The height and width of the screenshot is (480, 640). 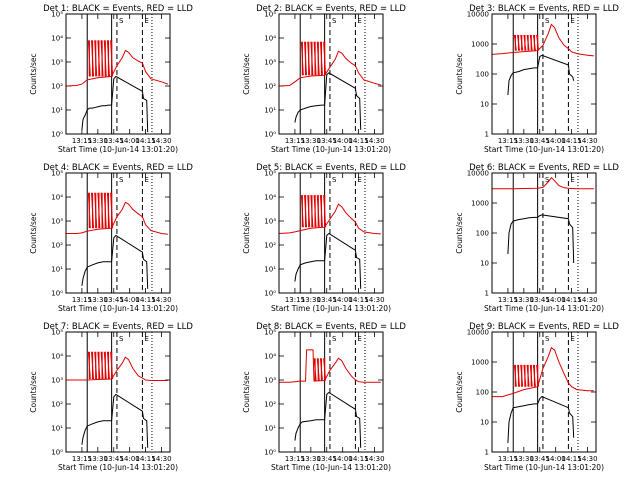 I want to click on y-tick-label: 10000, so click(x=478, y=15).